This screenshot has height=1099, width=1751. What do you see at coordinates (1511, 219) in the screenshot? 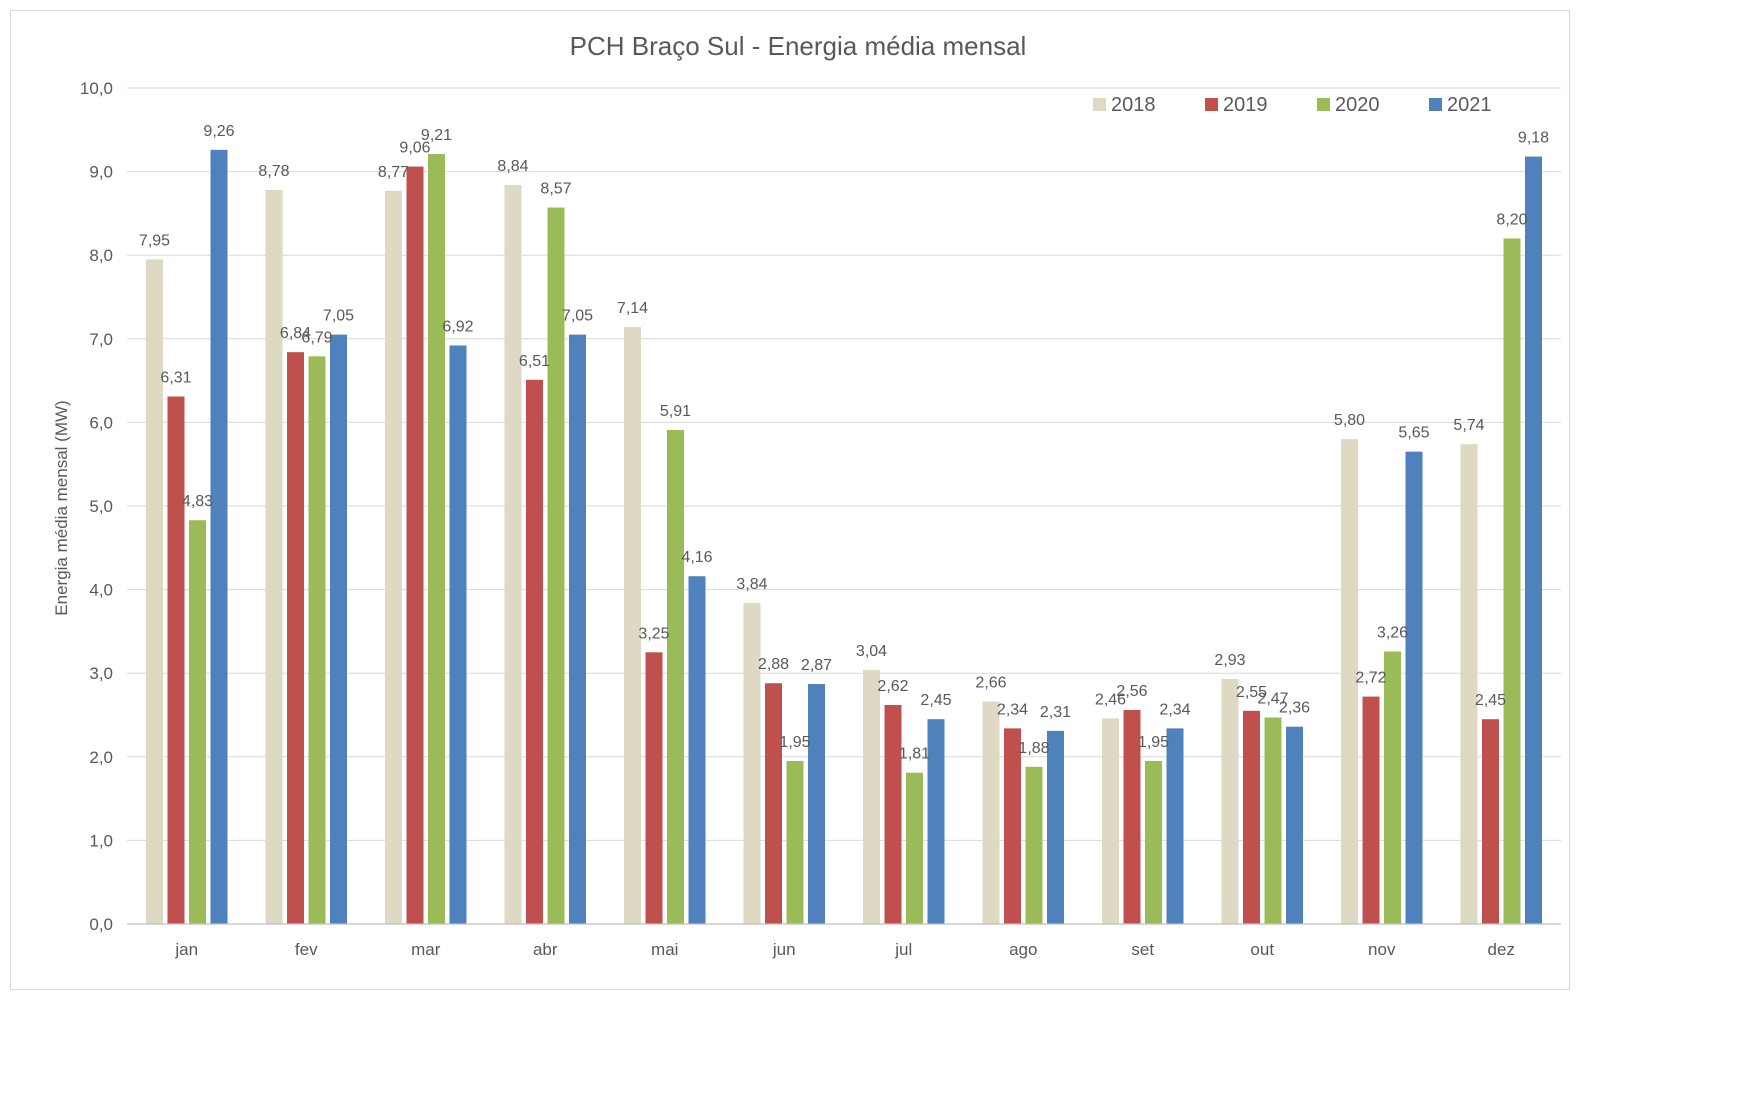
I see `data-label: 8,20` at bounding box center [1511, 219].